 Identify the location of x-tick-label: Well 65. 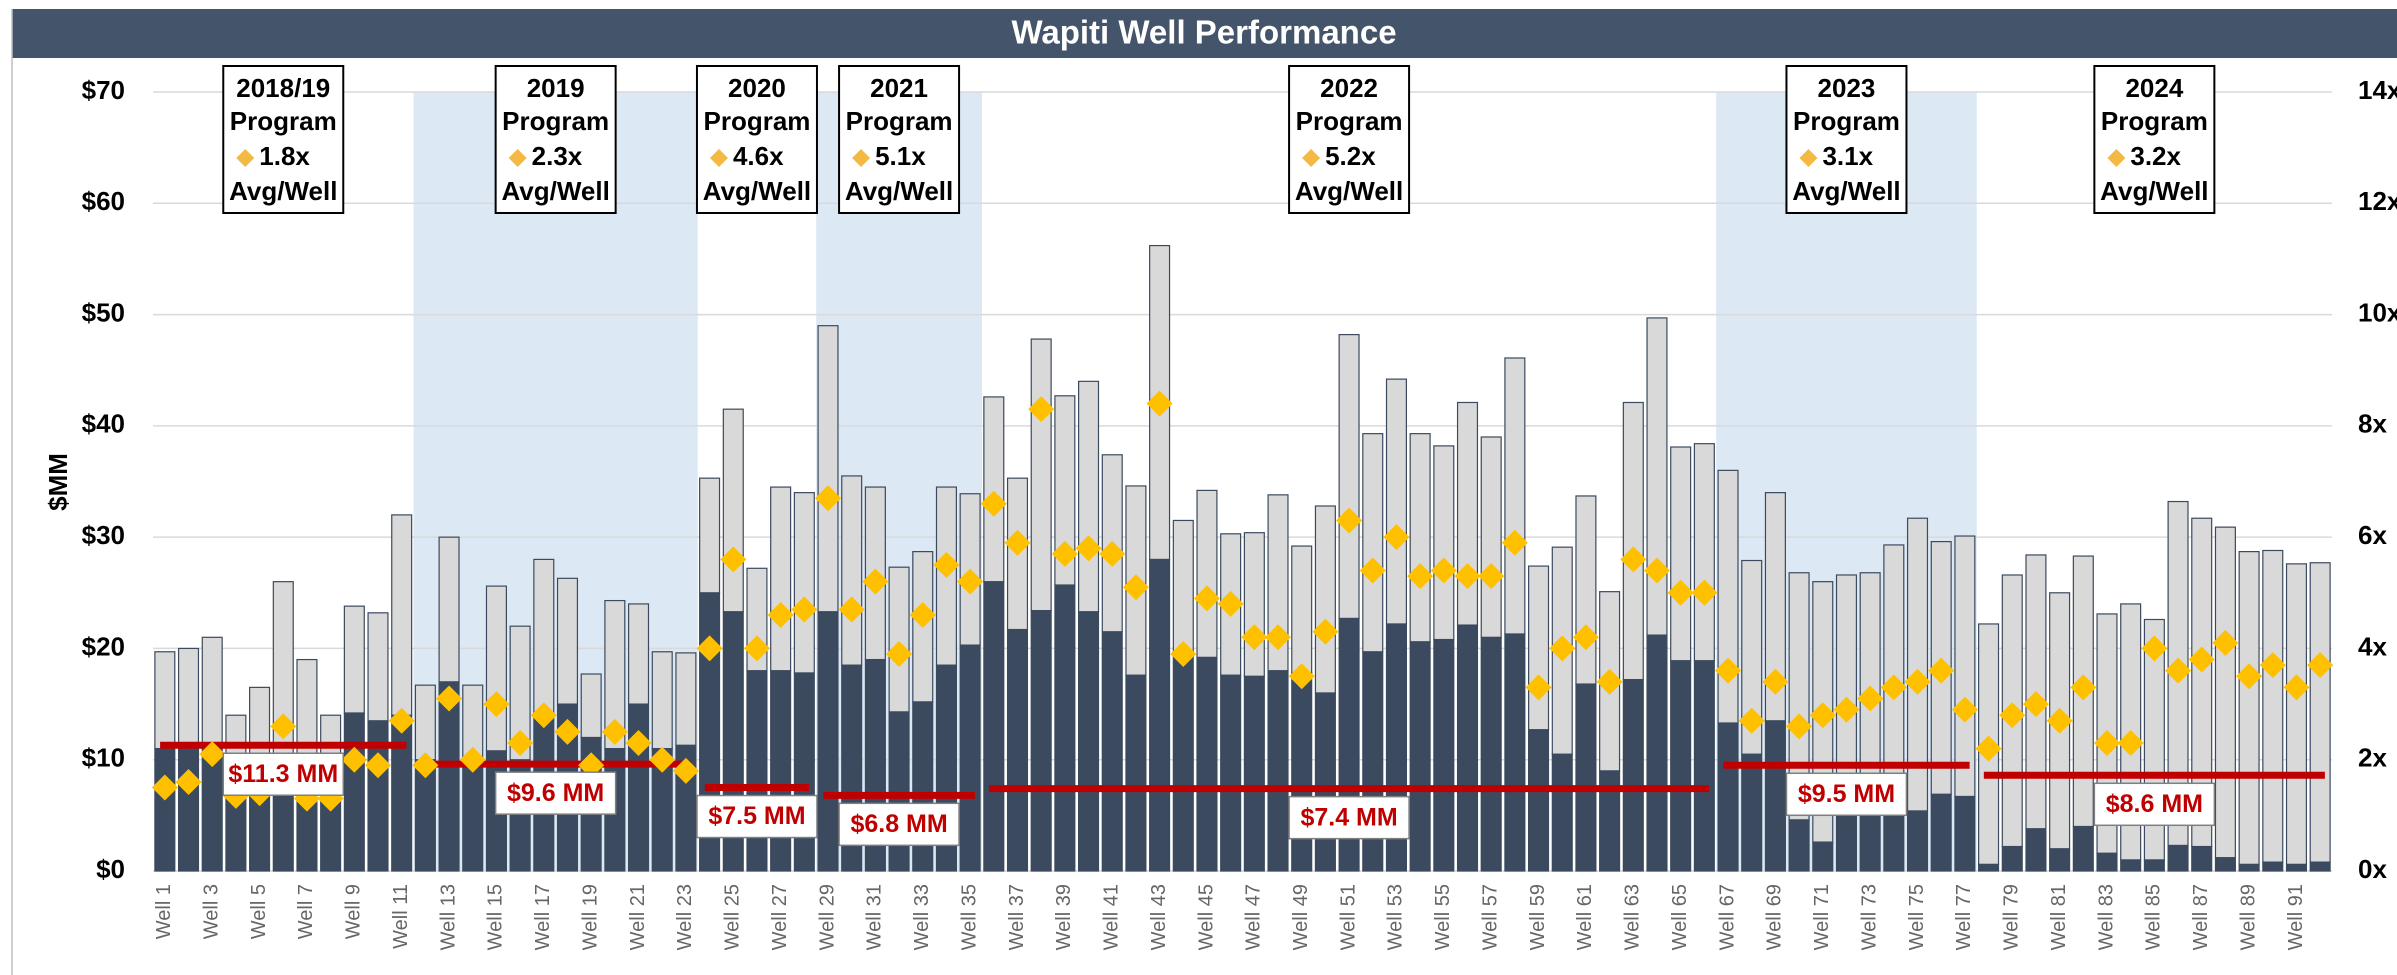
(1680, 917).